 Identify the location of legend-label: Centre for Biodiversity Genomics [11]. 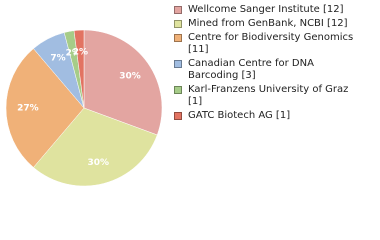
(271, 43).